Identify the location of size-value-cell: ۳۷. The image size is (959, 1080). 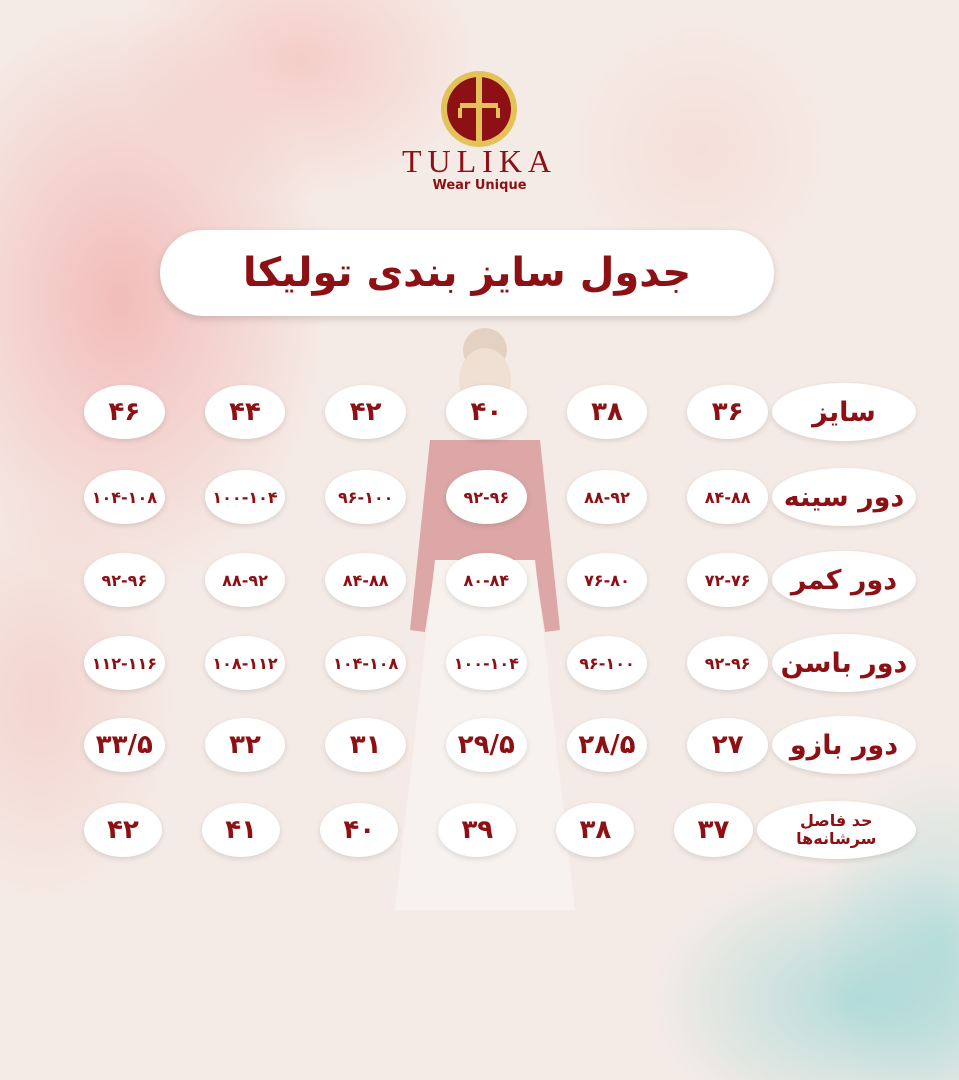
(713, 830).